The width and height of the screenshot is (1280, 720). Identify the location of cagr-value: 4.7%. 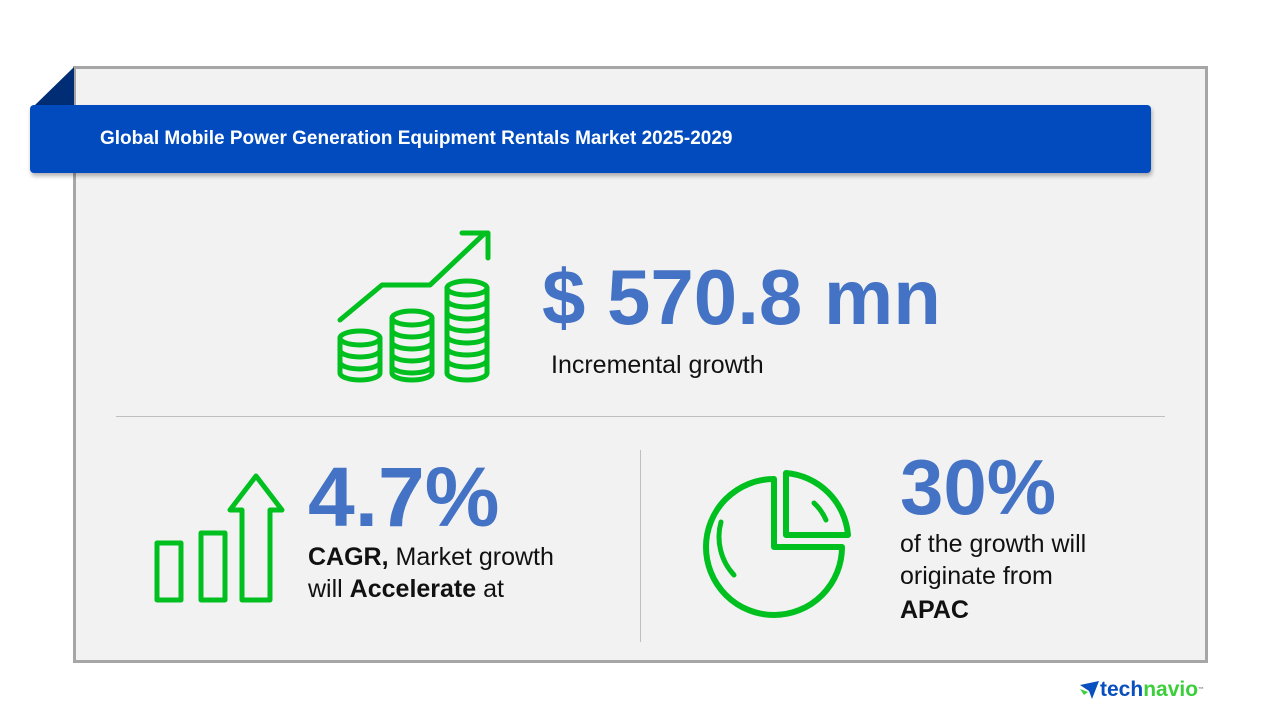
(404, 497).